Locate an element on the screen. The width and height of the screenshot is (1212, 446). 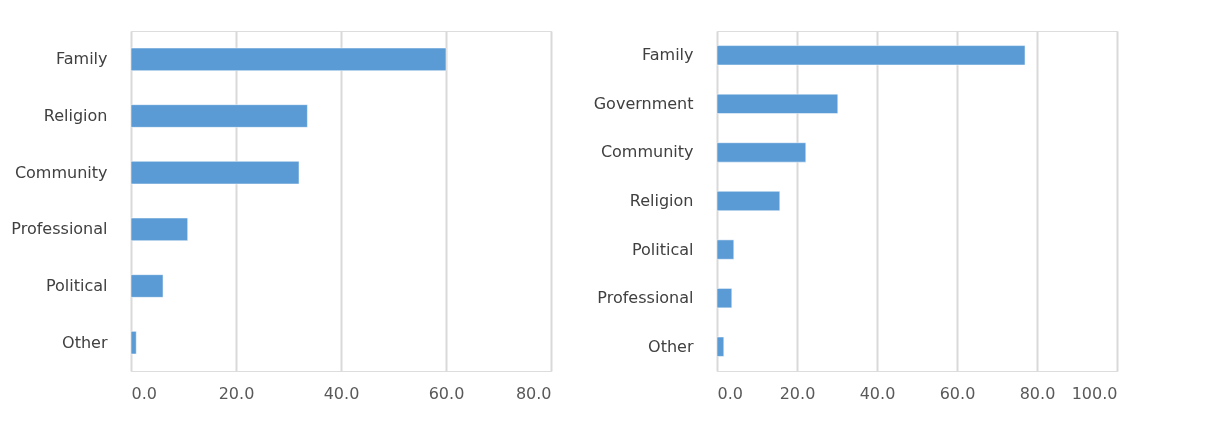
y-tick-label: Government is located at coordinates (643, 103).